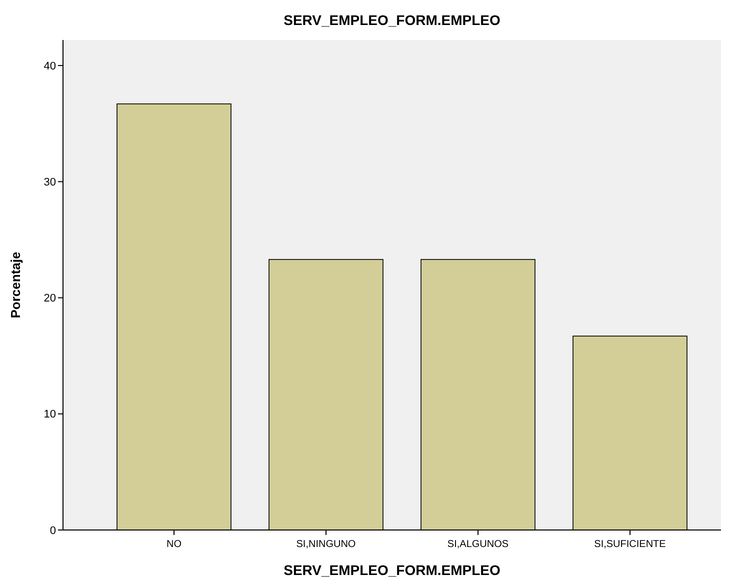  What do you see at coordinates (15, 285) in the screenshot?
I see `y-axis-title: Porcentaje` at bounding box center [15, 285].